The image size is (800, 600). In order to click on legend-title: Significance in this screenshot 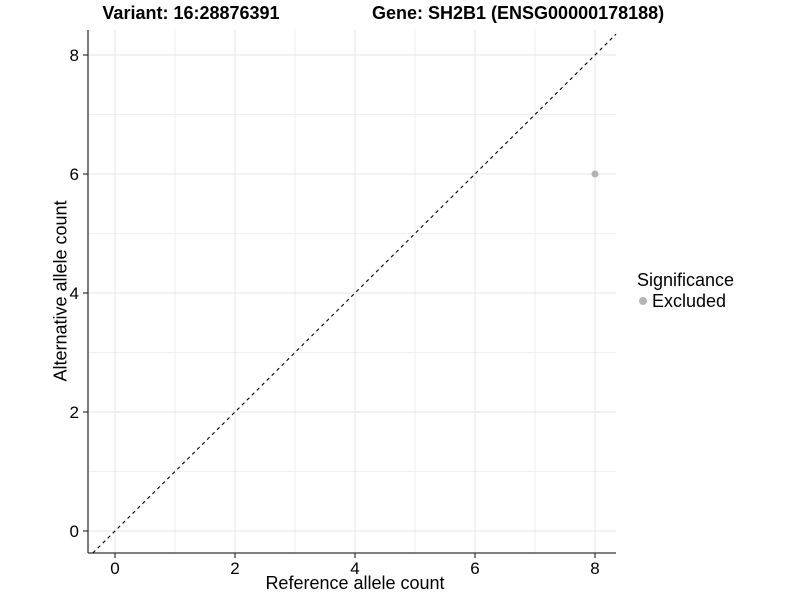, I will do `click(686, 280)`.